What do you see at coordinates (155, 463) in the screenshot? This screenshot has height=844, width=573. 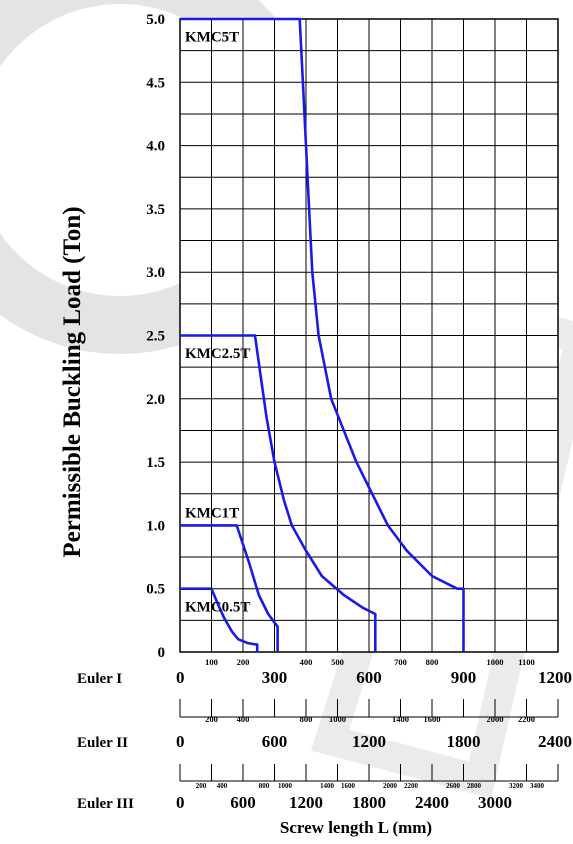 I see `y-tick-label: 1.5` at bounding box center [155, 463].